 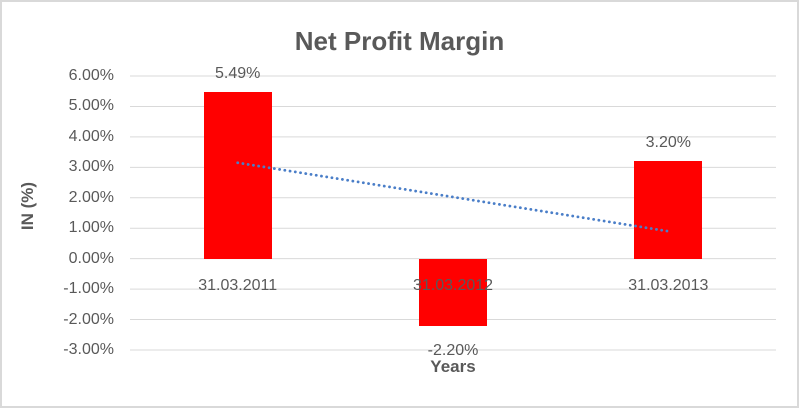 What do you see at coordinates (399, 41) in the screenshot?
I see `chart-title: Net Profit Margin` at bounding box center [399, 41].